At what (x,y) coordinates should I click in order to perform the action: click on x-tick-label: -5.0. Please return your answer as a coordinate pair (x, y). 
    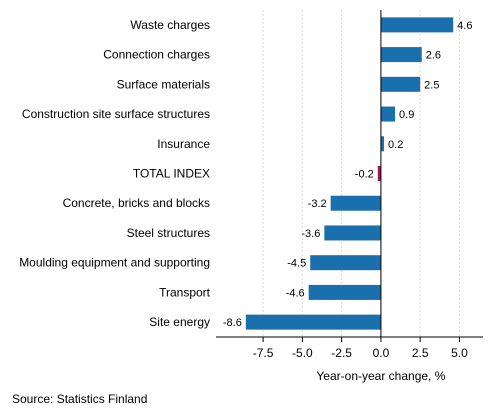
    Looking at the image, I should click on (302, 353).